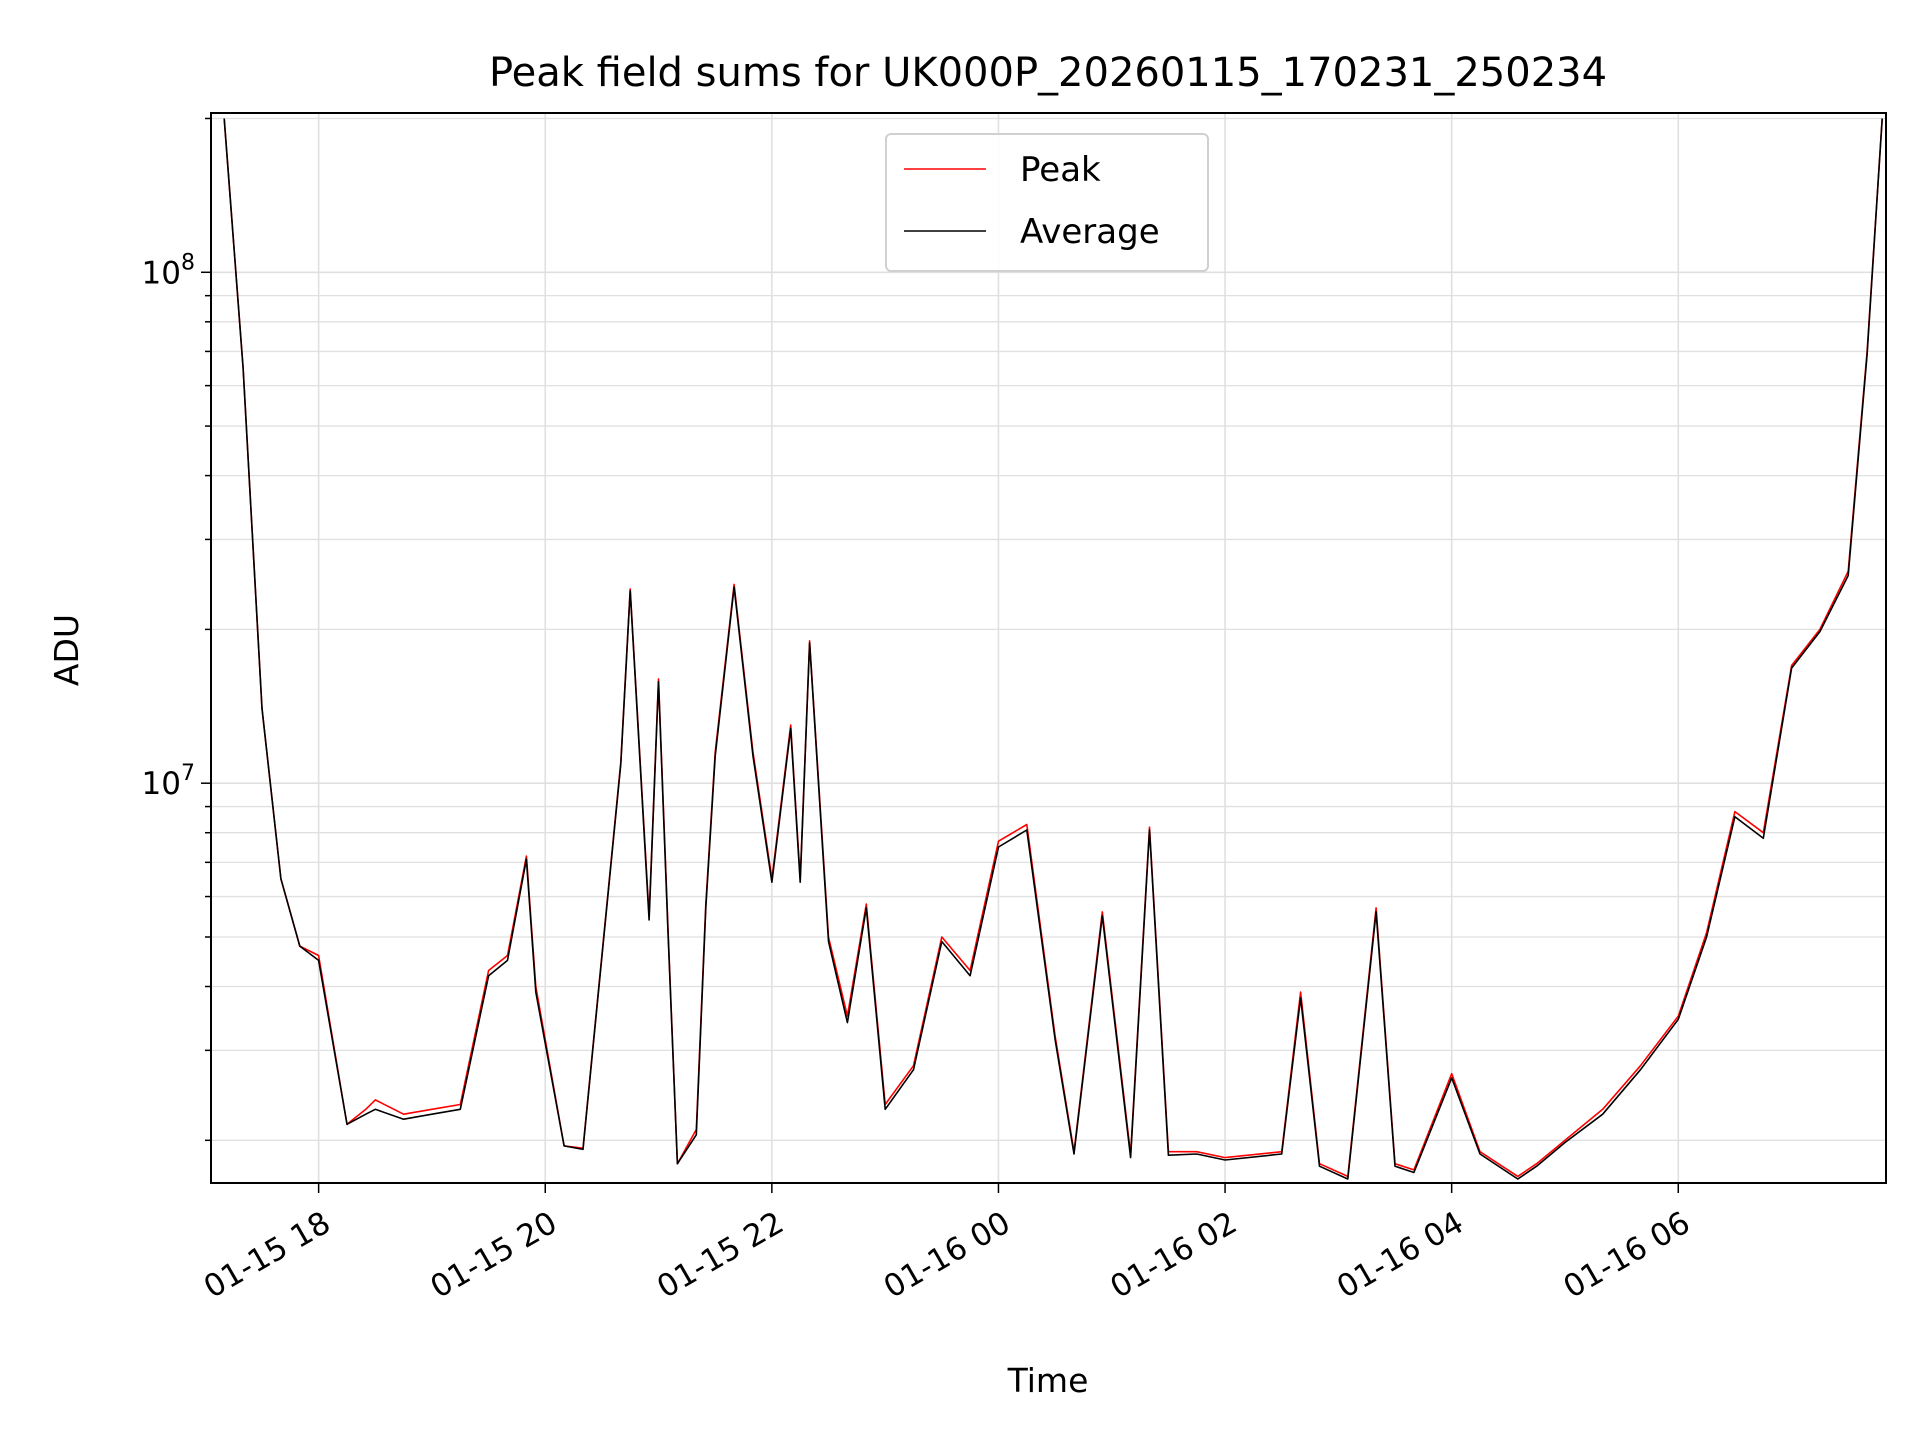 The image size is (1920, 1440). I want to click on legend-average-label: Average, so click(1090, 232).